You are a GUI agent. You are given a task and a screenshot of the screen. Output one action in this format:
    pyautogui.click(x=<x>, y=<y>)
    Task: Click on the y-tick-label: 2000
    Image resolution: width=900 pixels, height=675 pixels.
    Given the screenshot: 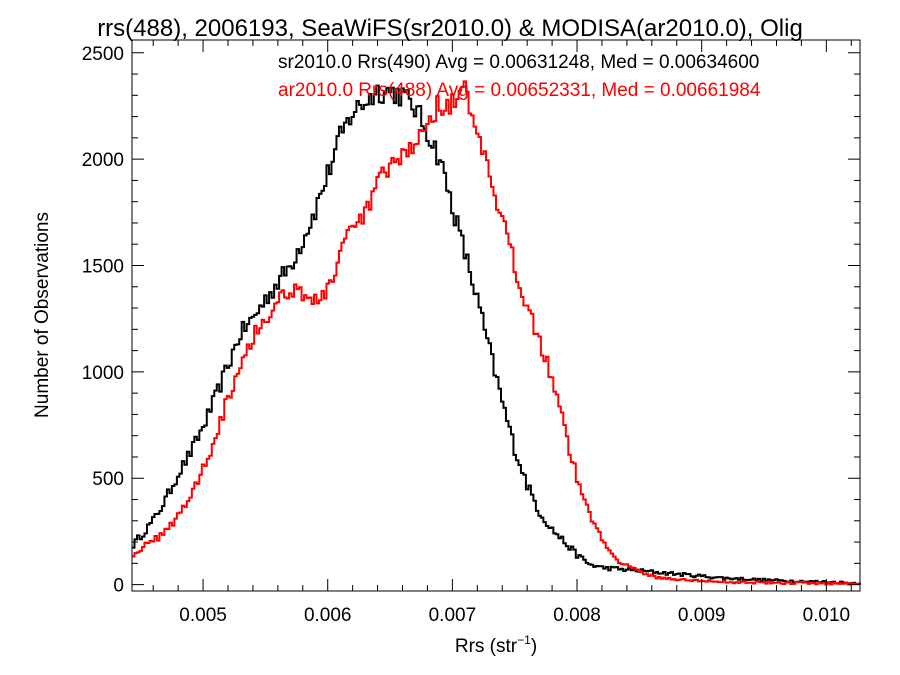 What is the action you would take?
    pyautogui.click(x=103, y=160)
    